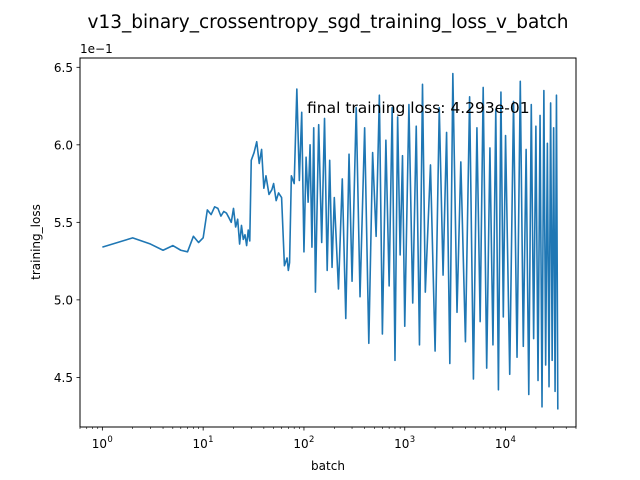  I want to click on x-tick-exponent: 2, so click(311, 440).